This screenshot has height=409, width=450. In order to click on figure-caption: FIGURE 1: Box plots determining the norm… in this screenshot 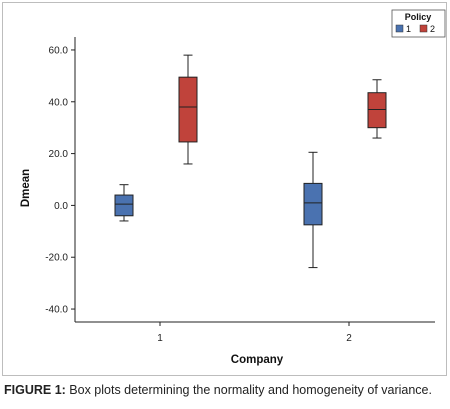, I will do `click(218, 390)`.